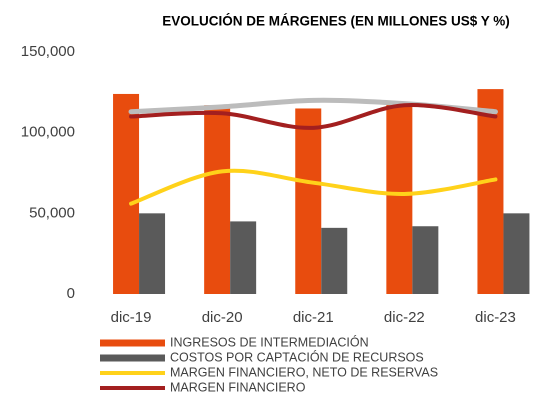 The image size is (553, 405). Describe the element at coordinates (404, 317) in the screenshot. I see `x-tick-label: dic-22` at that location.